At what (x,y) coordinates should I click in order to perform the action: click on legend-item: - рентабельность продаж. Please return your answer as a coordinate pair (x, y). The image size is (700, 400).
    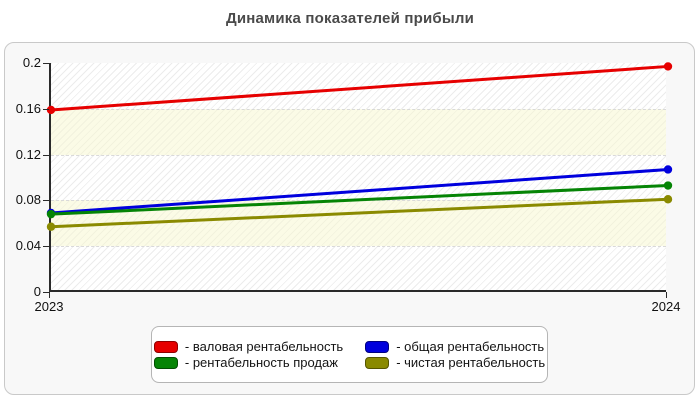
    Looking at the image, I should click on (248, 362).